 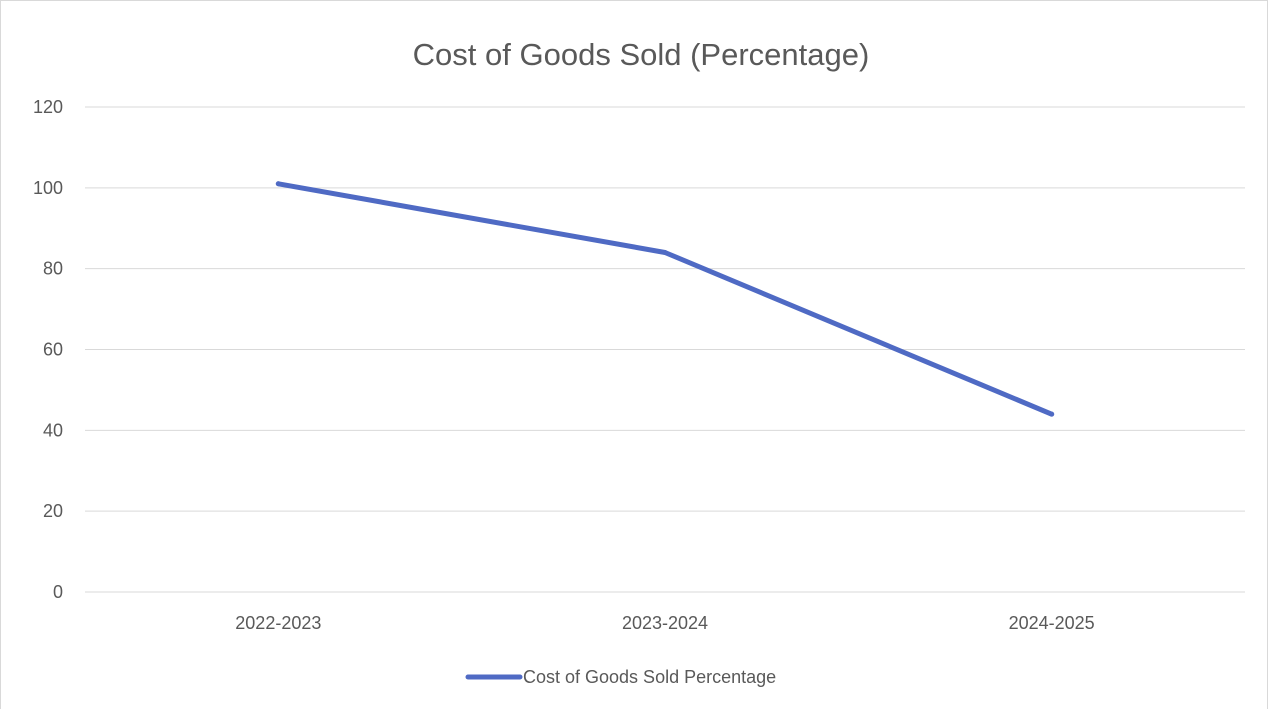 What do you see at coordinates (278, 184) in the screenshot?
I see `data-point-2022-2023` at bounding box center [278, 184].